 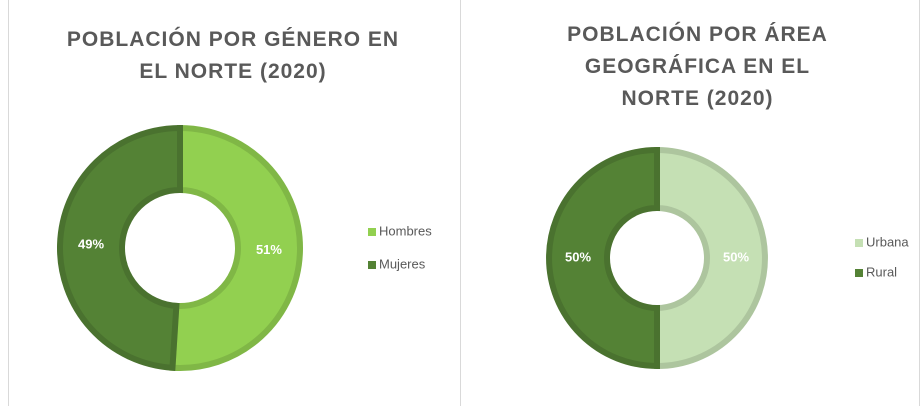 I want to click on data-label: 49%, so click(x=91, y=244).